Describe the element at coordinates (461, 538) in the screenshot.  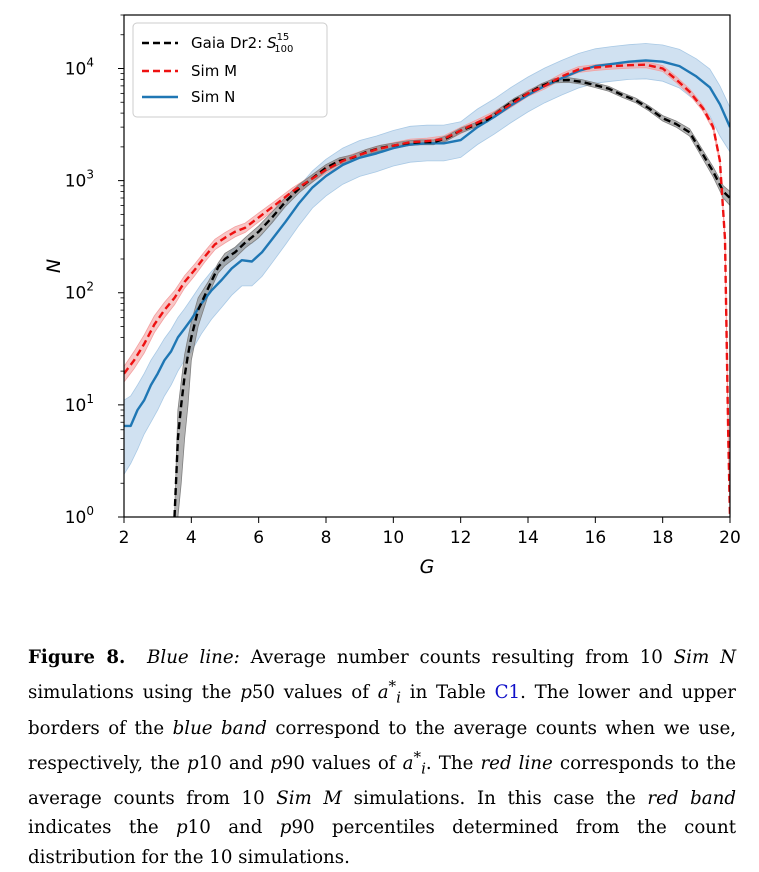
I see `x-tick-label: 12` at that location.